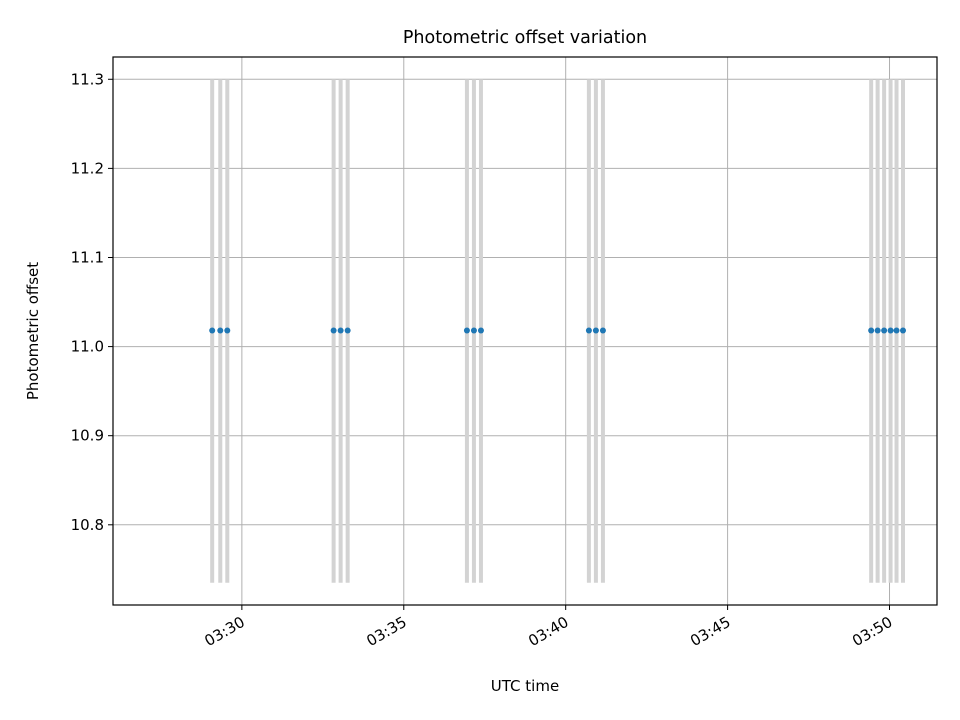 The height and width of the screenshot is (720, 960). Describe the element at coordinates (557, 330) in the screenshot. I see `data-points` at that location.